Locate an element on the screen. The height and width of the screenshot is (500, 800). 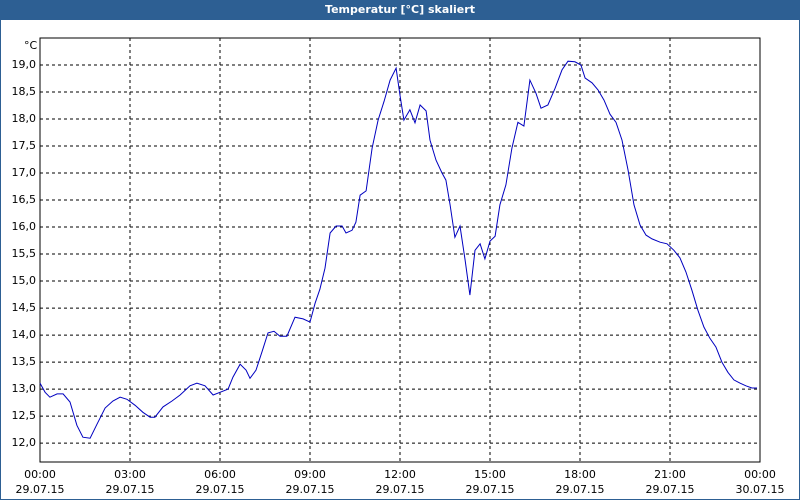
x-tick-label: 12:00 is located at coordinates (400, 474).